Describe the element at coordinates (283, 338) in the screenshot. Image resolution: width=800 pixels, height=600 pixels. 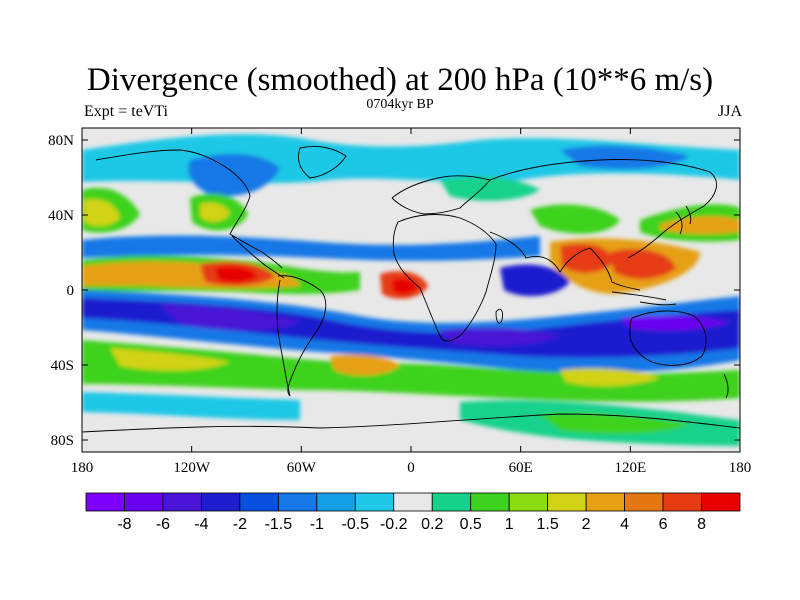
I see `coast-south-america-west` at that location.